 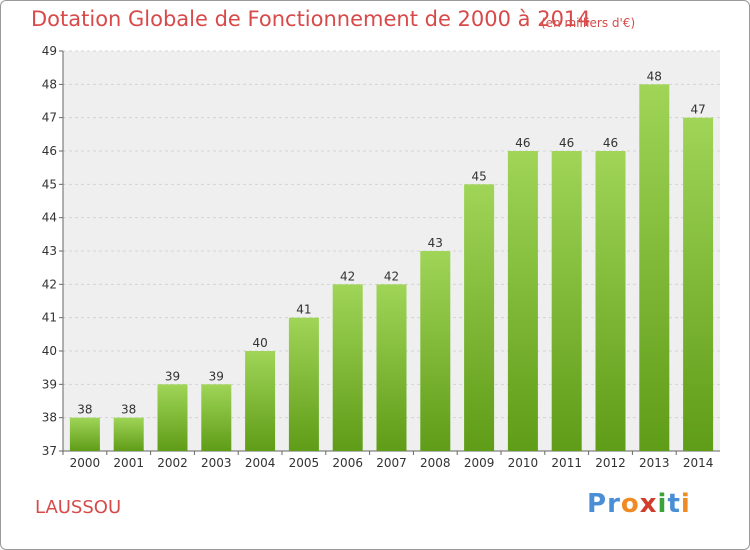 What do you see at coordinates (566, 301) in the screenshot?
I see `bar-2011` at bounding box center [566, 301].